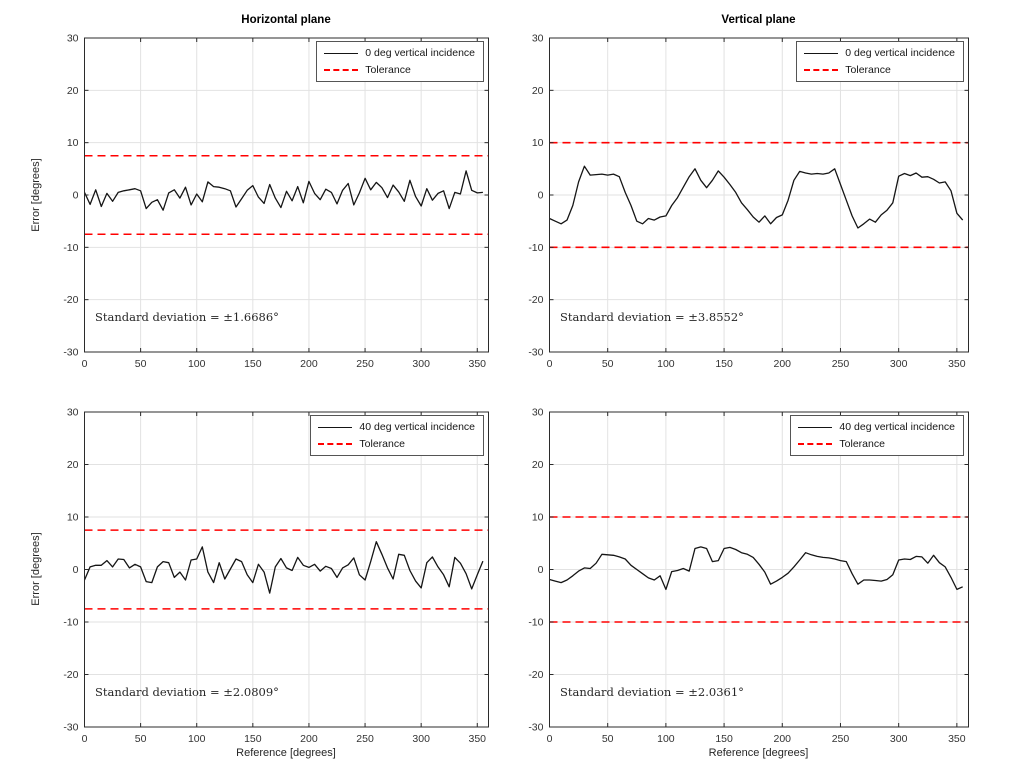 The image size is (1030, 773). Describe the element at coordinates (880, 61) in the screenshot. I see `legend-top-right: 0 deg vertical incidence Tolerance` at that location.